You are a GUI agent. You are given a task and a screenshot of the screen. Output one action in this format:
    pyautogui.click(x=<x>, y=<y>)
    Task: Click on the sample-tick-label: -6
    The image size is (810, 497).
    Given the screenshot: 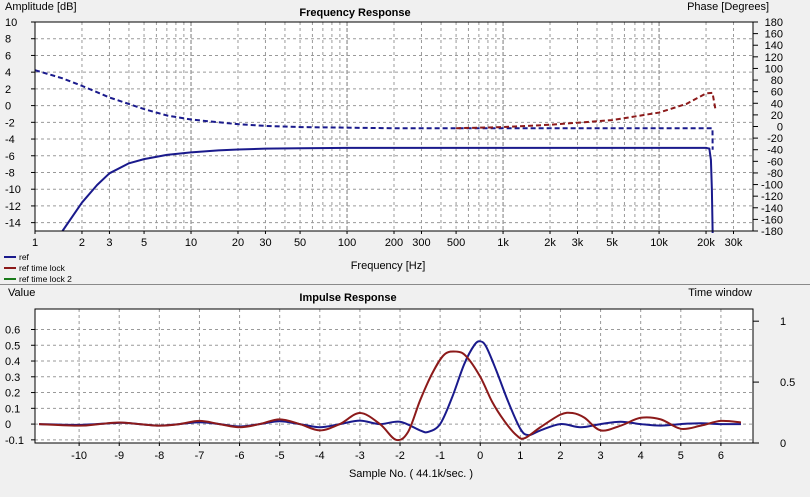 What is the action you would take?
    pyautogui.click(x=240, y=456)
    